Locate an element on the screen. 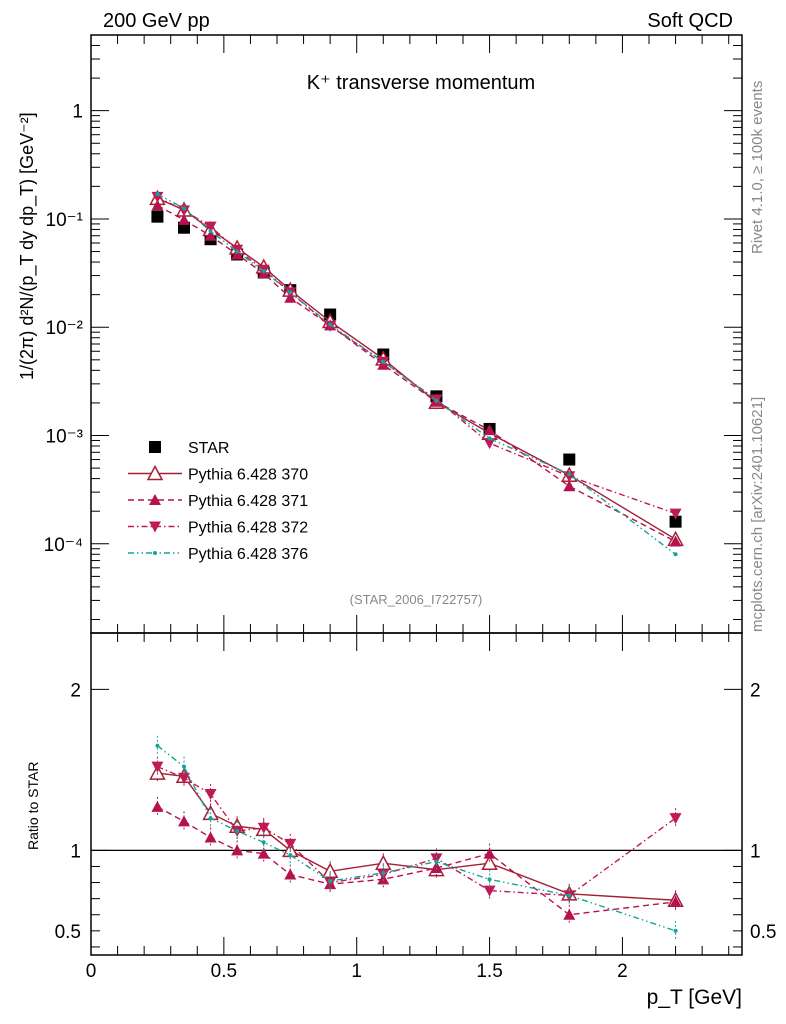 The width and height of the screenshot is (786, 1024). y-tick-label: 10⁻³ is located at coordinates (65, 437).